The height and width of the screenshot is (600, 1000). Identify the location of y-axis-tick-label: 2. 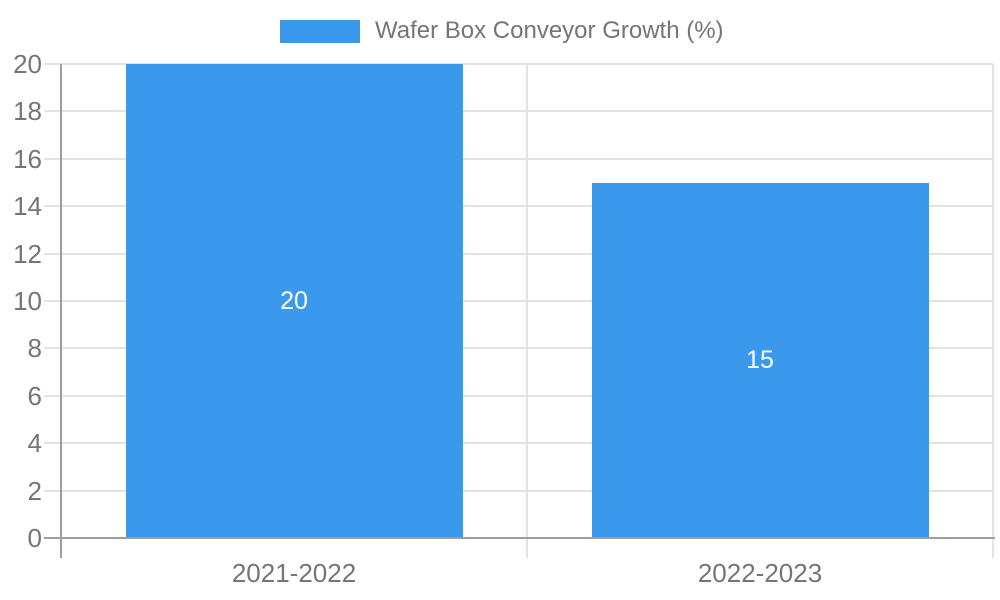
(34, 490).